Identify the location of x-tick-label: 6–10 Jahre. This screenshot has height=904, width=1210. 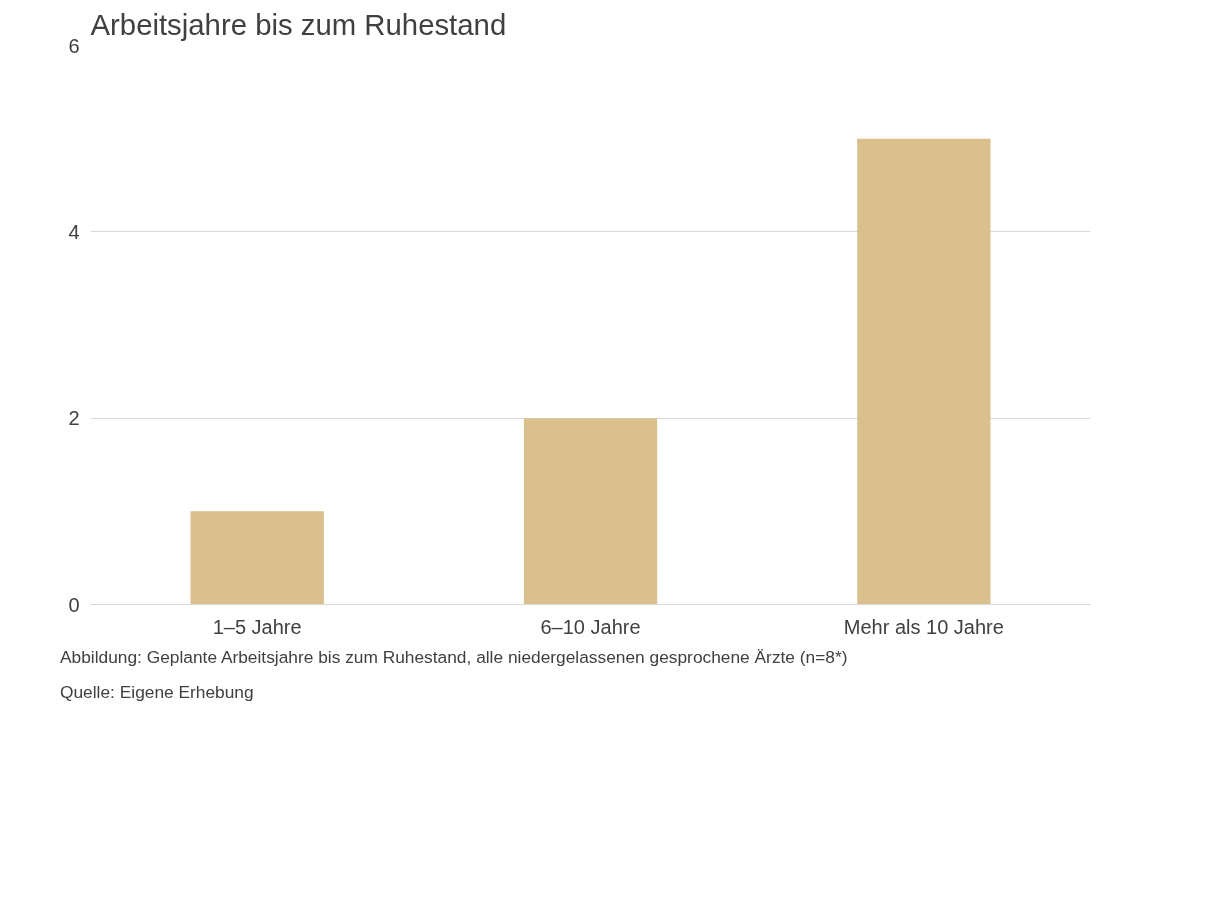
(590, 626).